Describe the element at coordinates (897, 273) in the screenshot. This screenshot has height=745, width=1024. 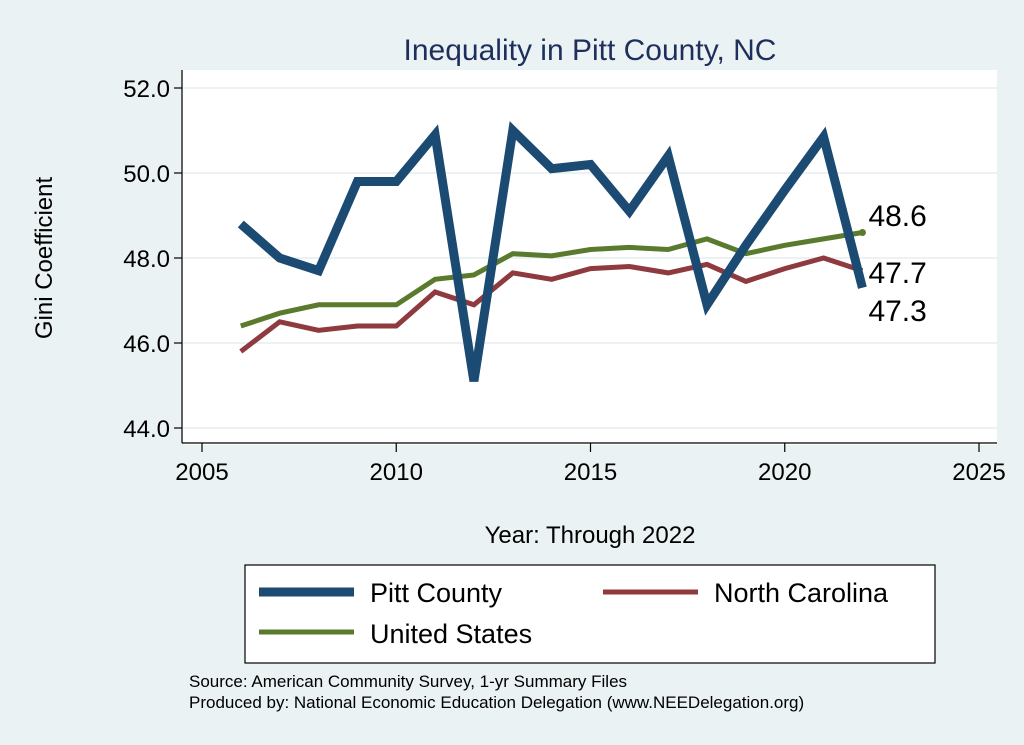
I see `end-label-north-carolina: 47.7` at that location.